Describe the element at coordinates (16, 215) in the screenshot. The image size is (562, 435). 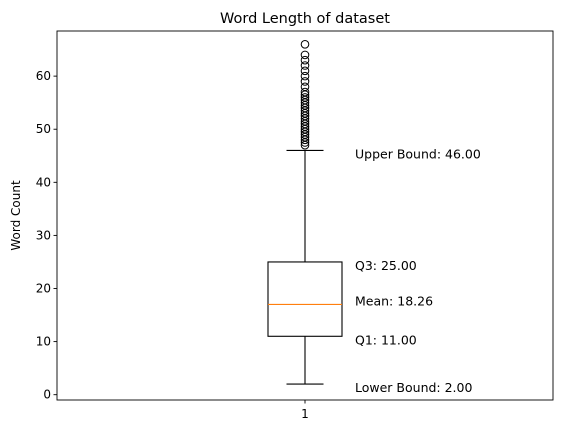
I see `y-axis-label: Word Count` at that location.